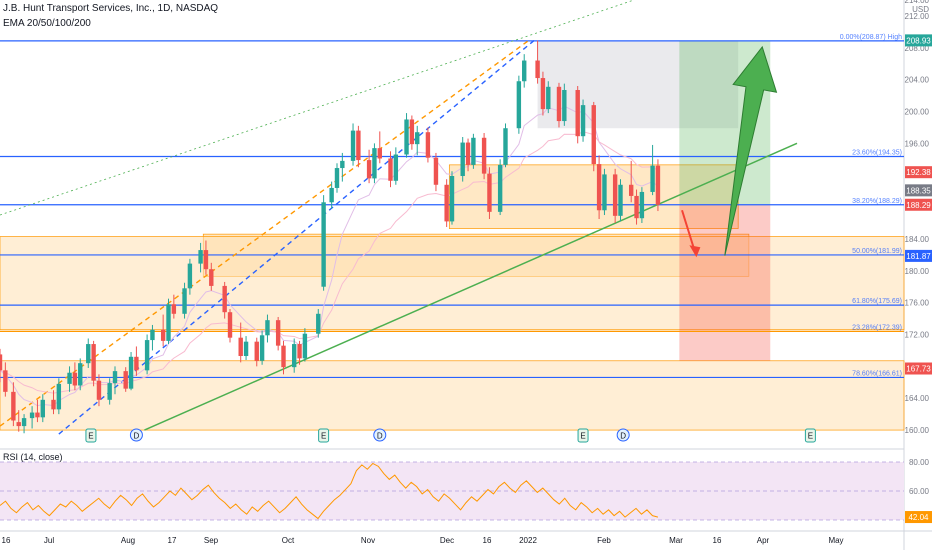 This screenshot has width=932, height=550. Describe the element at coordinates (918, 275) in the screenshot. I see `price-scale-bg` at that location.